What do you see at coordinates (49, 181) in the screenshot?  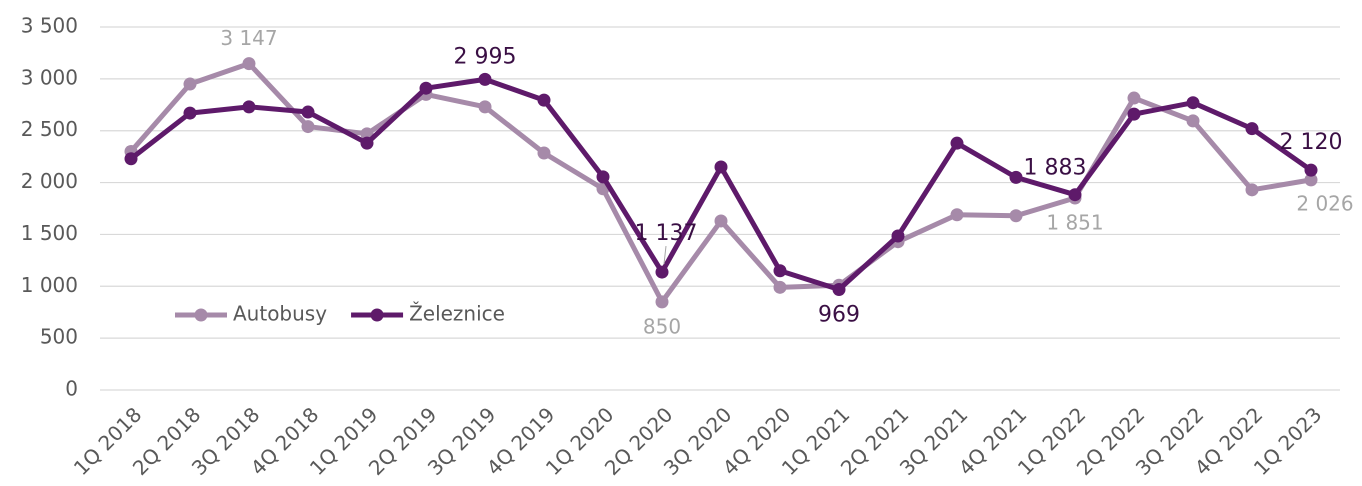 I see `y-tick-label: 2 000` at bounding box center [49, 181].